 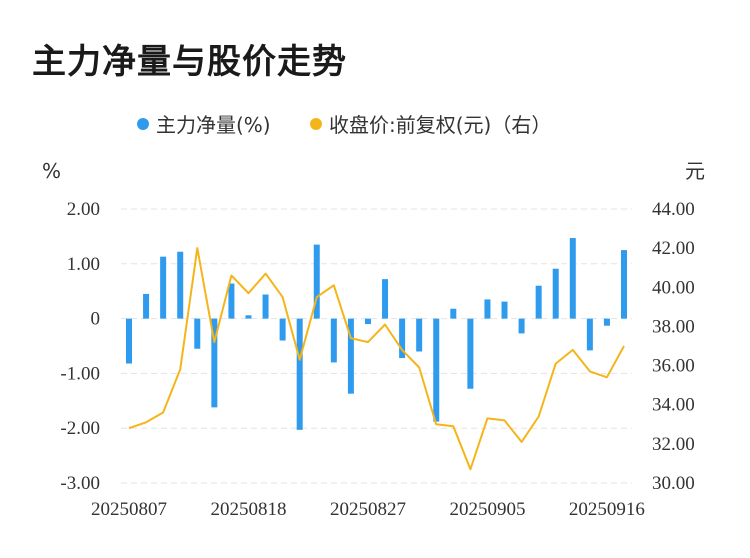 What do you see at coordinates (673, 366) in the screenshot?
I see `right-tick-label: 36.00` at bounding box center [673, 366].